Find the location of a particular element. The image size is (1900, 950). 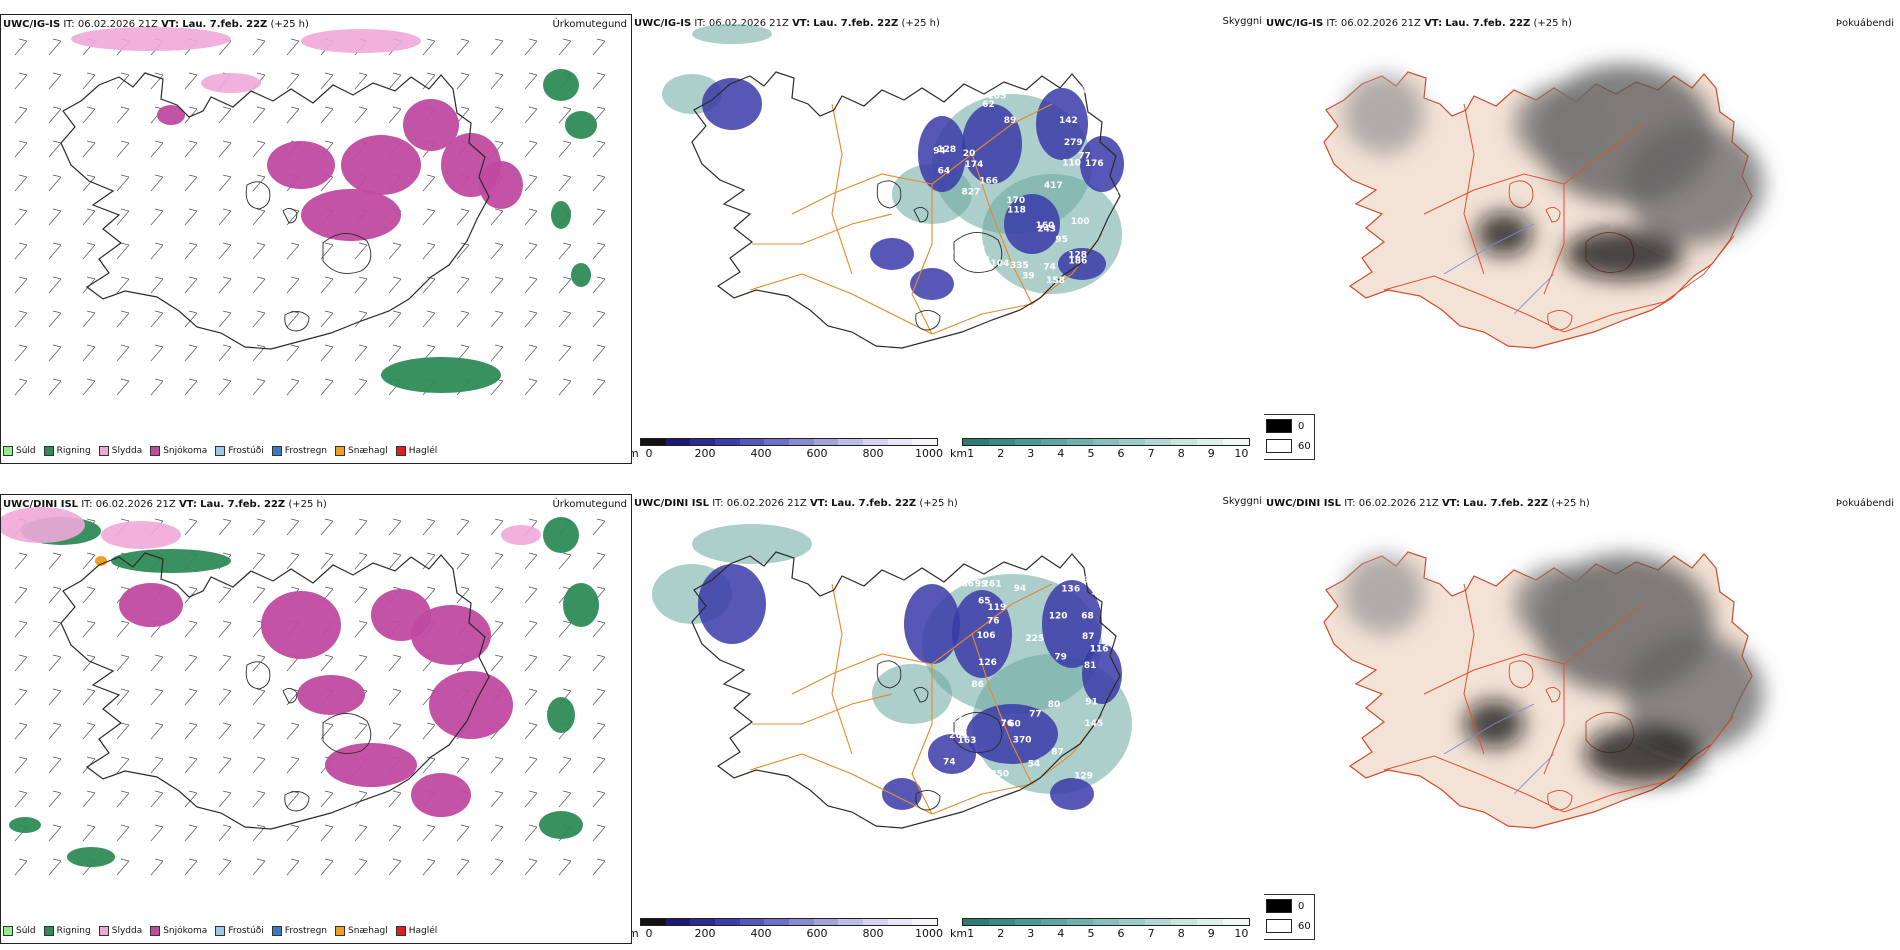

cloud-base-label: 182 is located at coordinates (1114, 579).